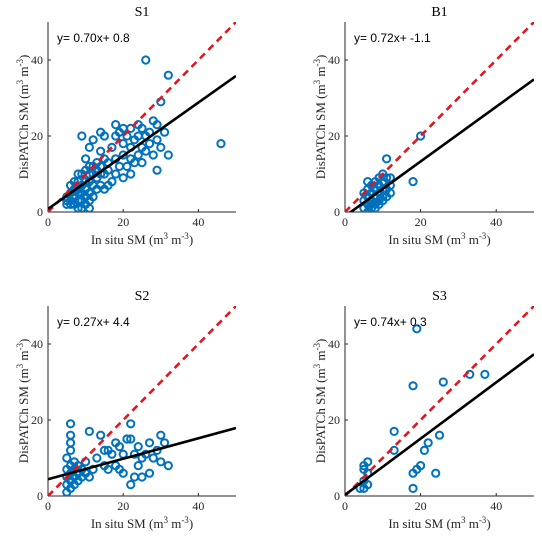 The height and width of the screenshot is (547, 542). What do you see at coordinates (93, 38) in the screenshot?
I see `regression-equation: y= 0.70x+ 0.8` at bounding box center [93, 38].